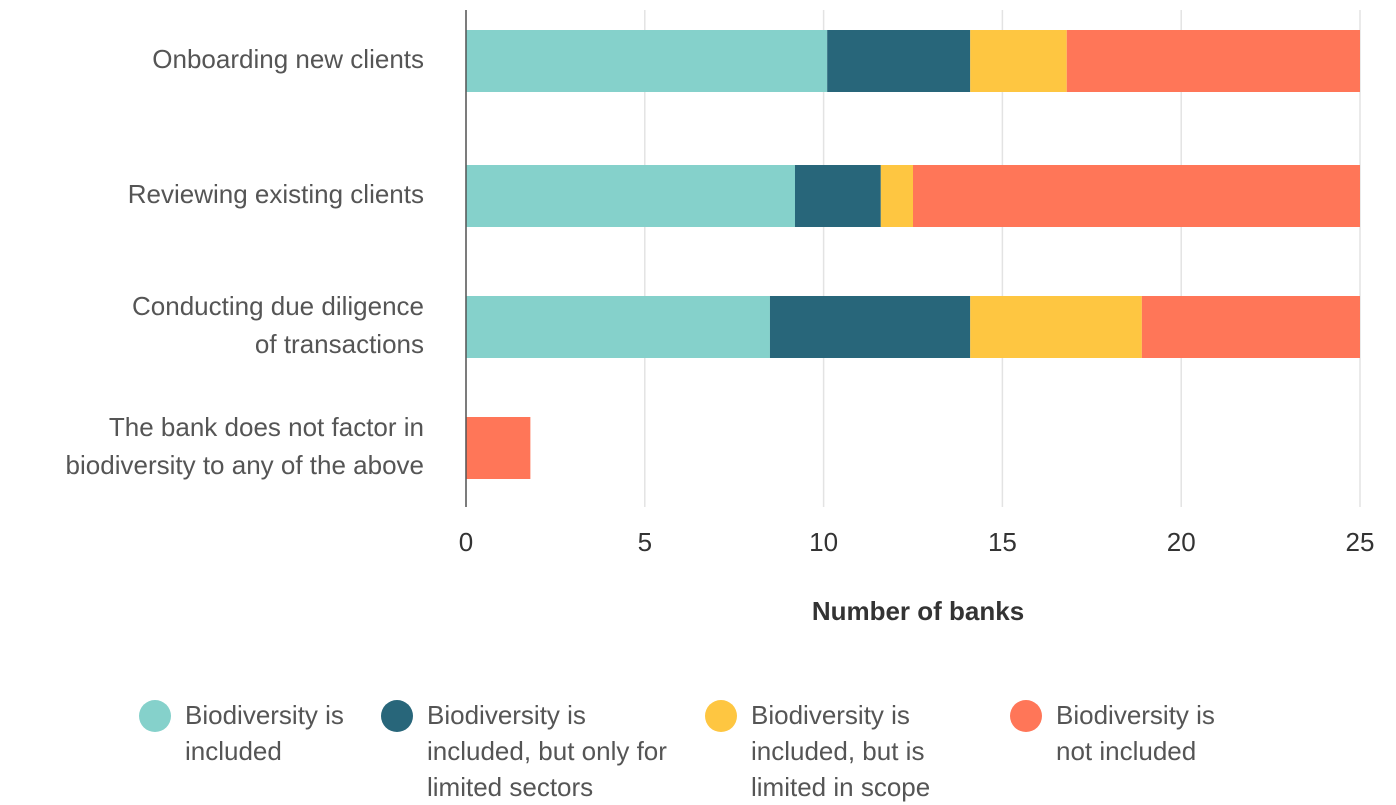 The height and width of the screenshot is (805, 1396). What do you see at coordinates (276, 194) in the screenshot?
I see `y-tick-label: Reviewing existing clients` at bounding box center [276, 194].